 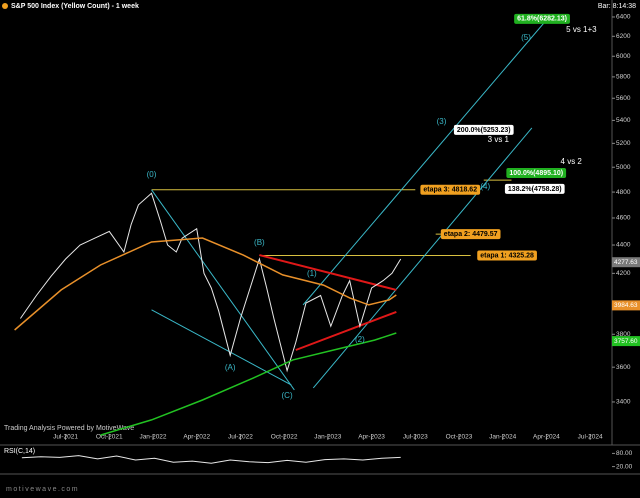 What do you see at coordinates (623, 17) in the screenshot?
I see `y-tick-label: 6400` at bounding box center [623, 17].